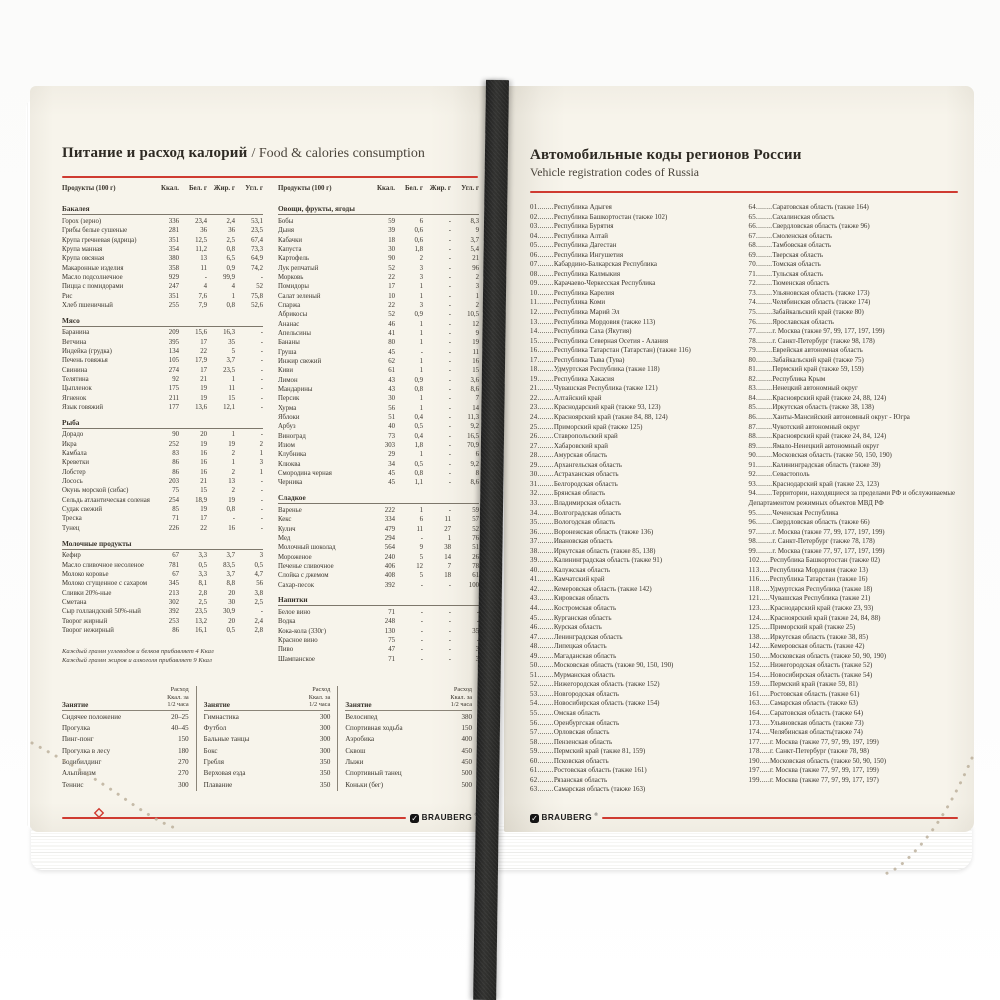  Describe the element at coordinates (391, 268) in the screenshot. I see `nutrition-value: 52` at that location.